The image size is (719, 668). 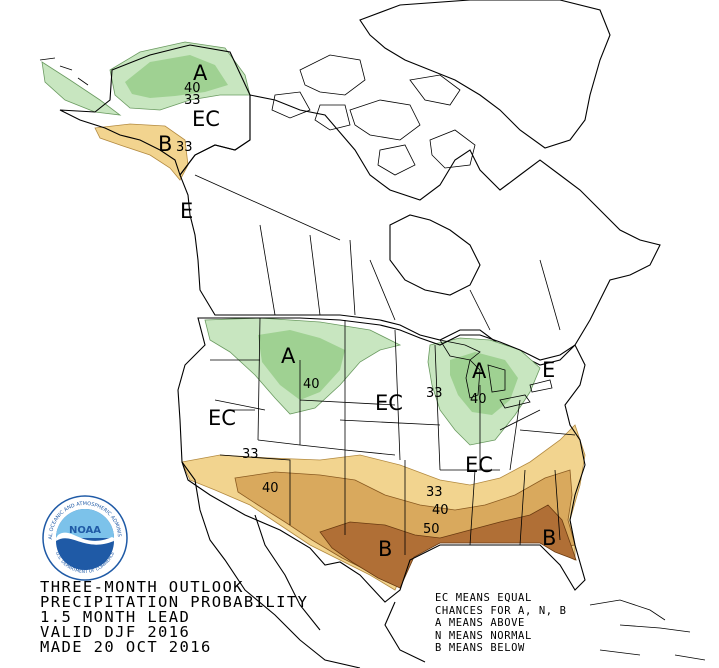 I want to click on se-40-label: 40, so click(x=440, y=510).